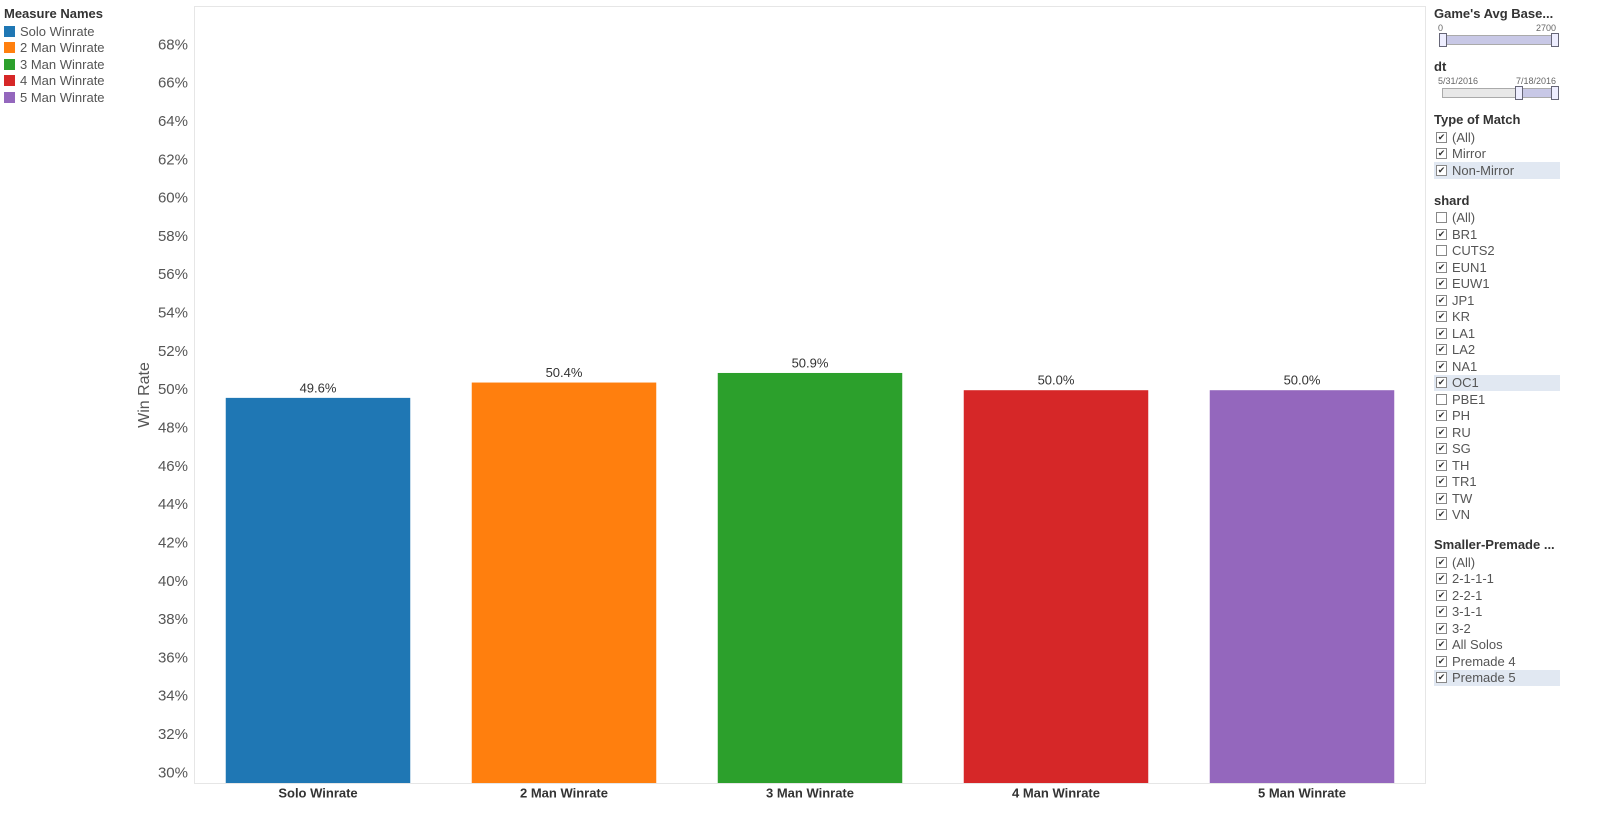  I want to click on filter-item: (All), so click(1497, 218).